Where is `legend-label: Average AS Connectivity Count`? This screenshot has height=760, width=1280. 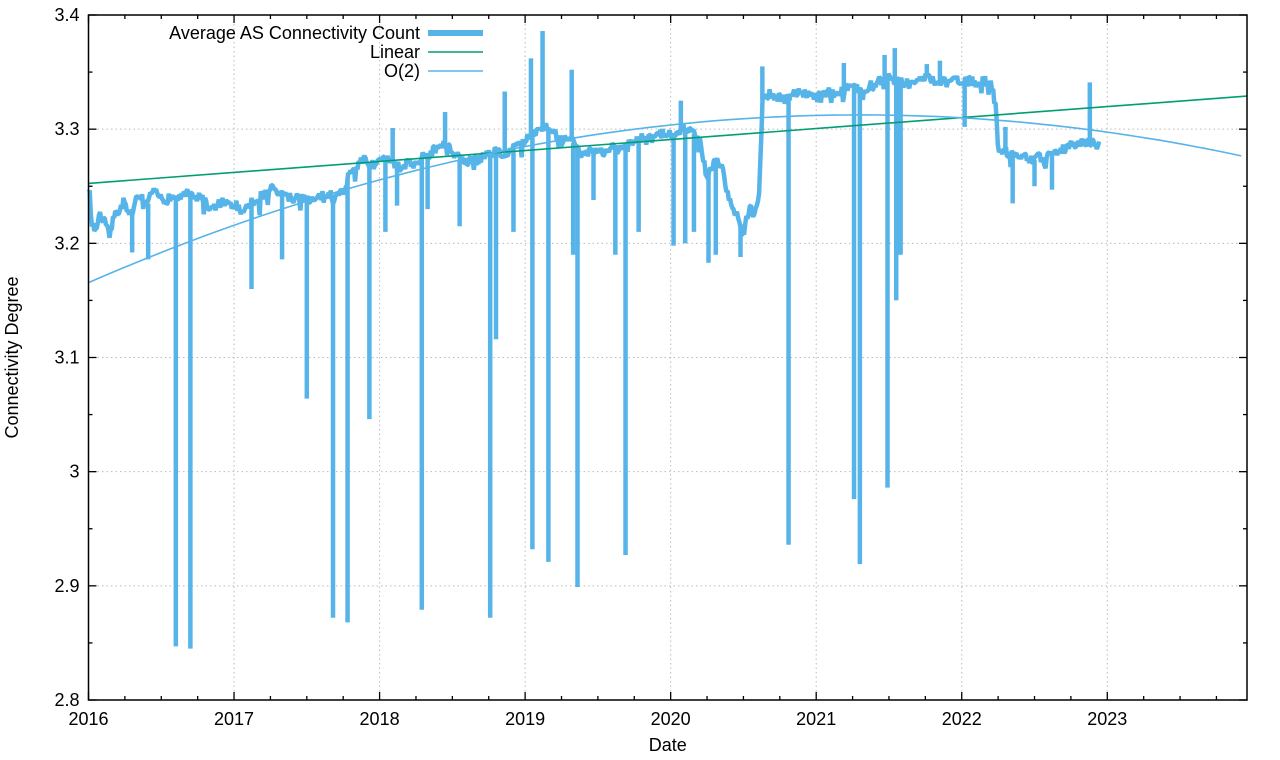
legend-label: Average AS Connectivity Count is located at coordinates (294, 33).